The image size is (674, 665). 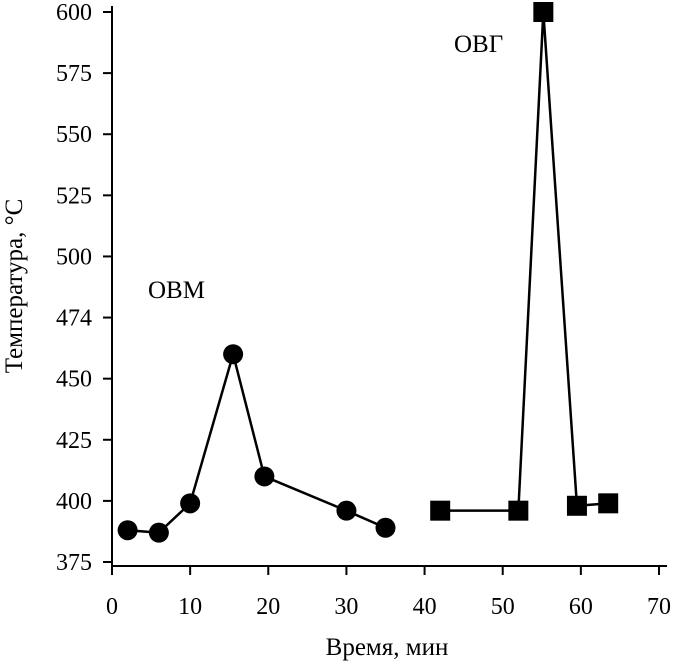 What do you see at coordinates (503, 607) in the screenshot?
I see `x-tick-label: 50` at bounding box center [503, 607].